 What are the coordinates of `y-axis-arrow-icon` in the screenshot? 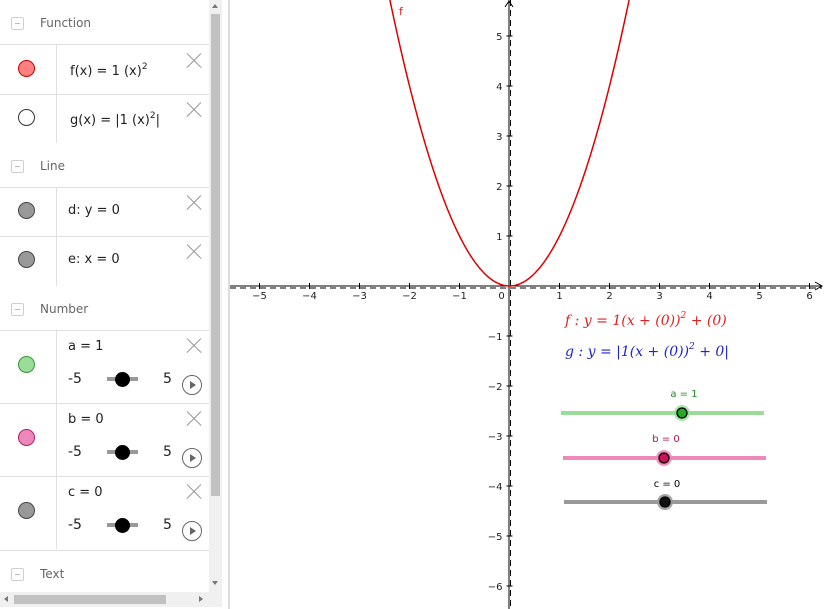 It's located at (509, 4).